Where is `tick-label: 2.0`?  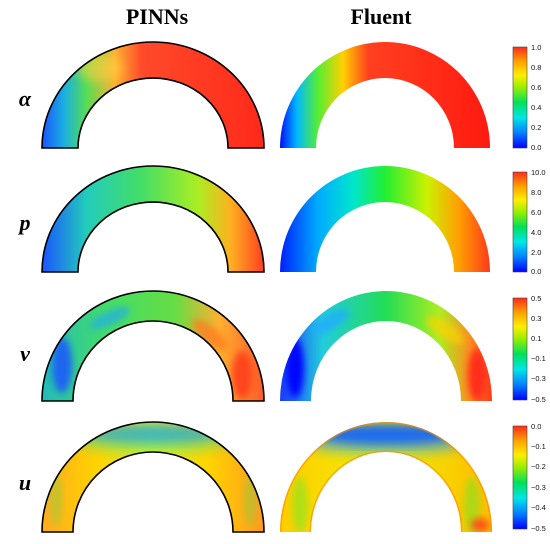
tick-label: 2.0 is located at coordinates (536, 252).